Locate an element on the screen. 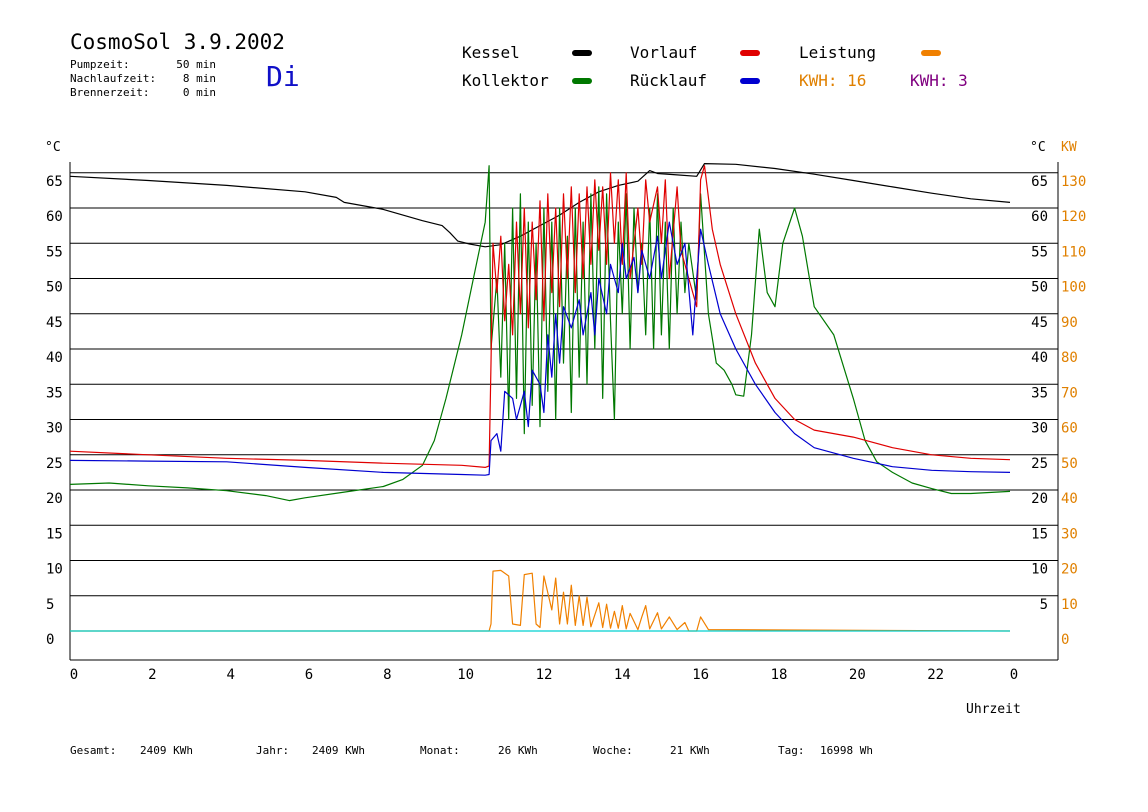  y-tick-right-25: 25 is located at coordinates (1039, 464).